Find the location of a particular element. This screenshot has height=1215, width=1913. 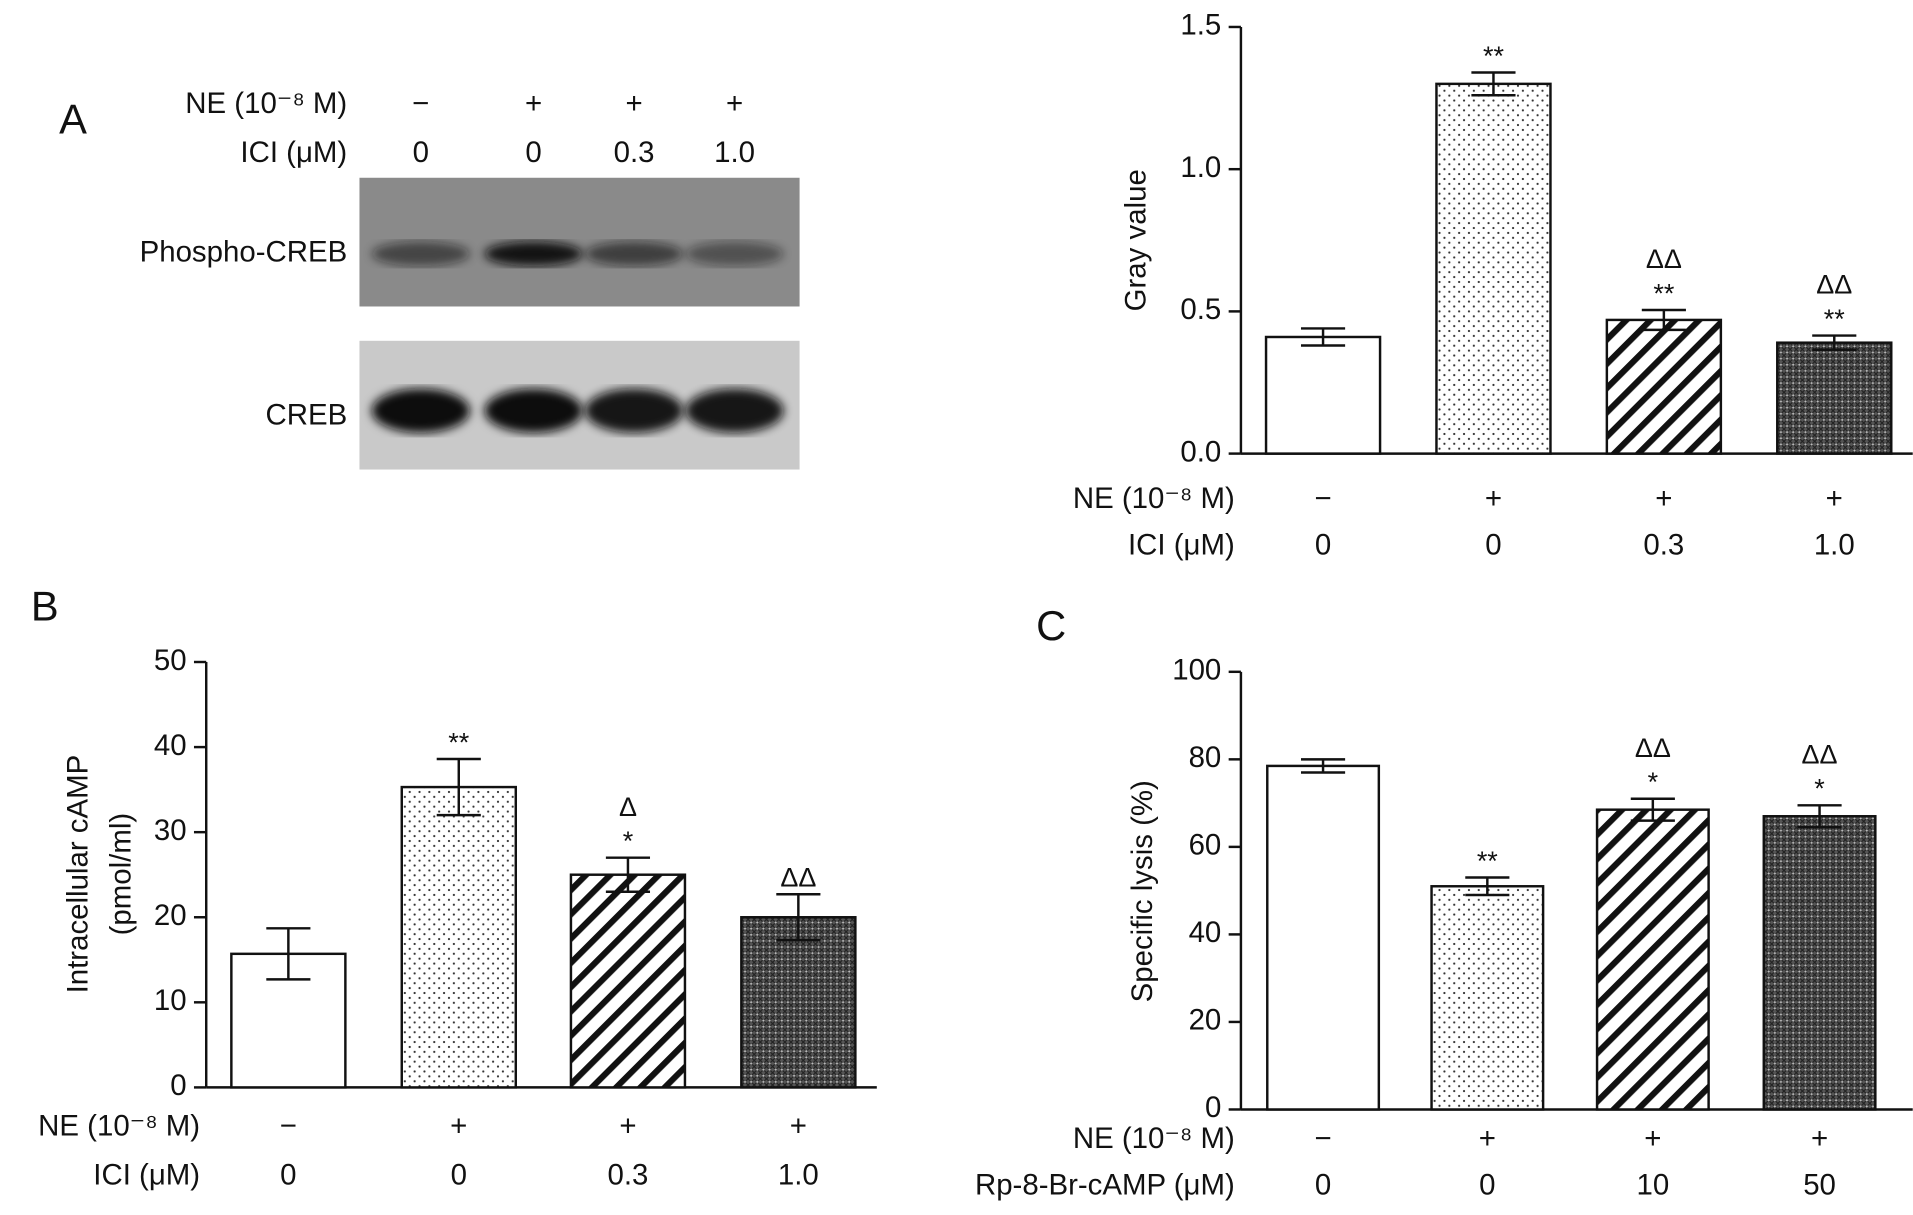

y-tick-label: 1.5 is located at coordinates (1200, 25).